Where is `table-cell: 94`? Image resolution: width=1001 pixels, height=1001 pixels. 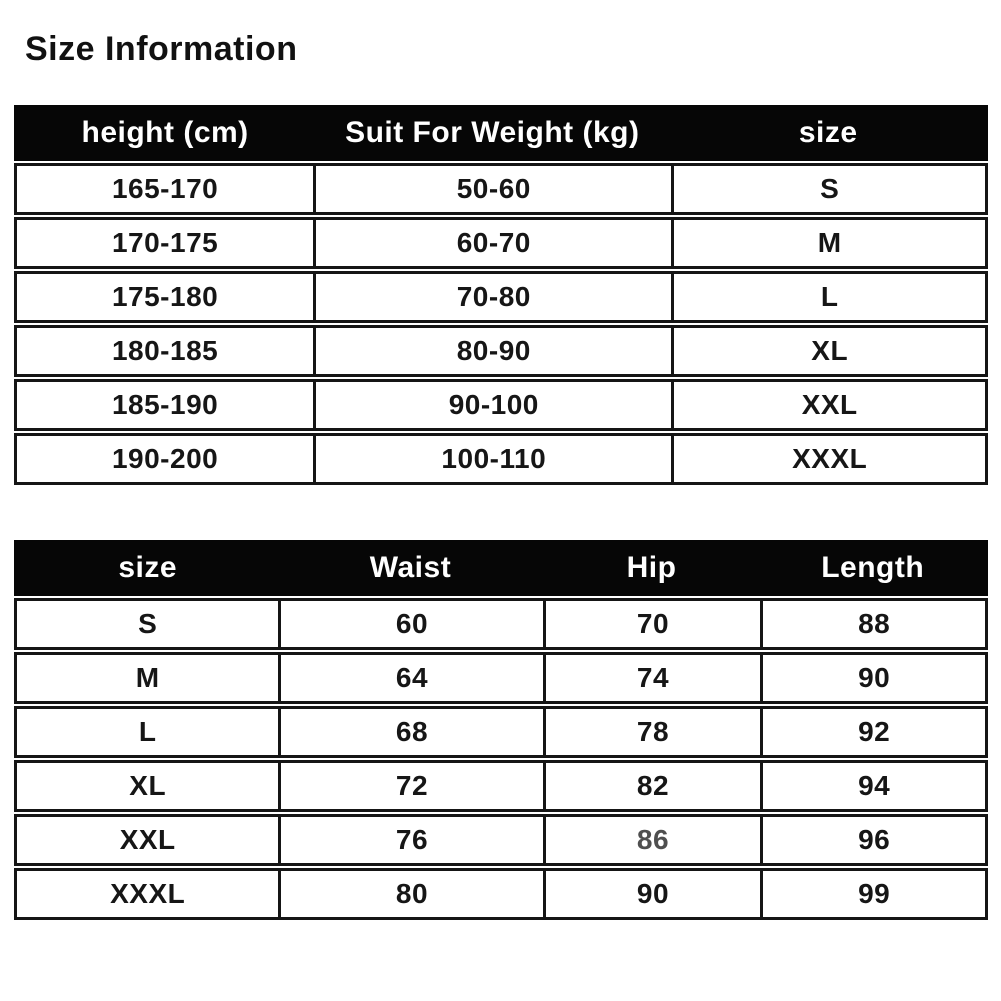 table-cell: 94 is located at coordinates (872, 786).